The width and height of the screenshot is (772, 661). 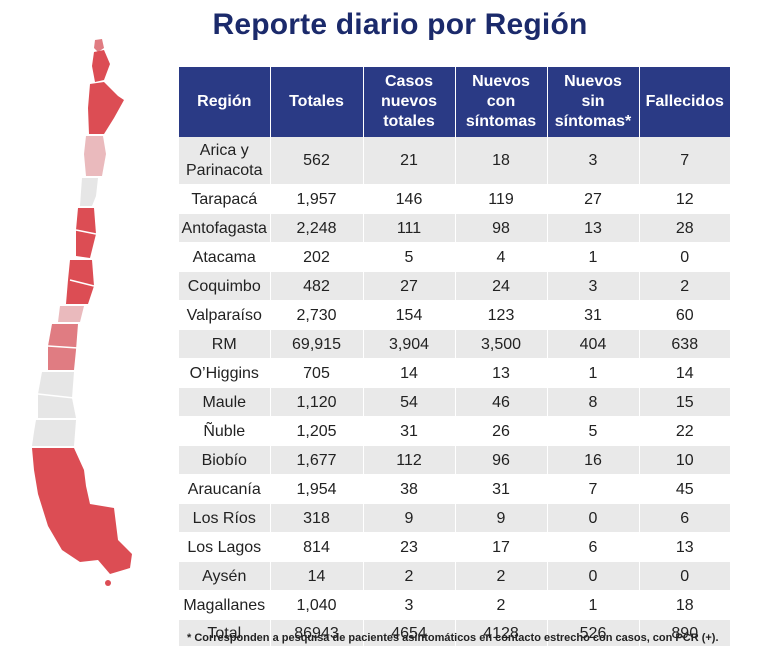 I want to click on table-row: Valparaíso 2,730 154 123 31 60, so click(x=454, y=315).